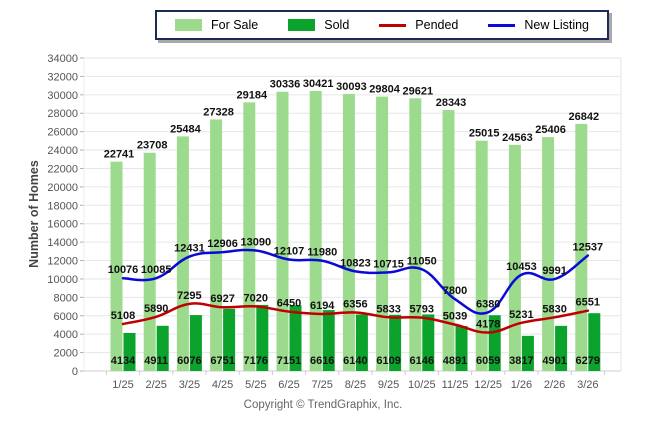 This screenshot has width=646, height=434. Describe the element at coordinates (418, 91) in the screenshot. I see `for-sale-value-label: 29621` at that location.